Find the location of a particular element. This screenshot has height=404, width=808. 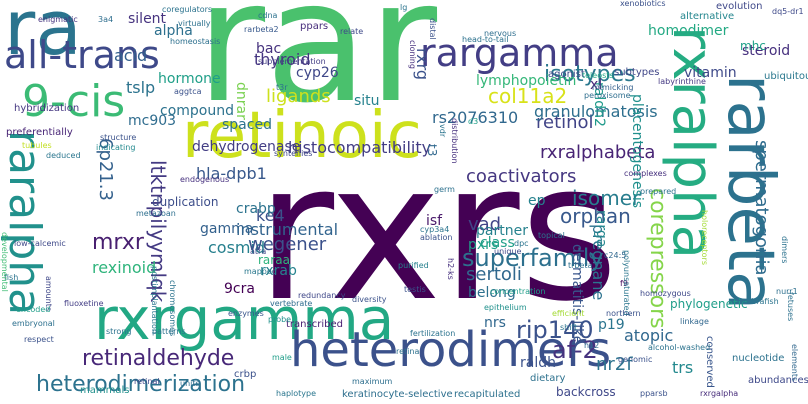

word-heterodimers: heterodimers is located at coordinates (451, 350).